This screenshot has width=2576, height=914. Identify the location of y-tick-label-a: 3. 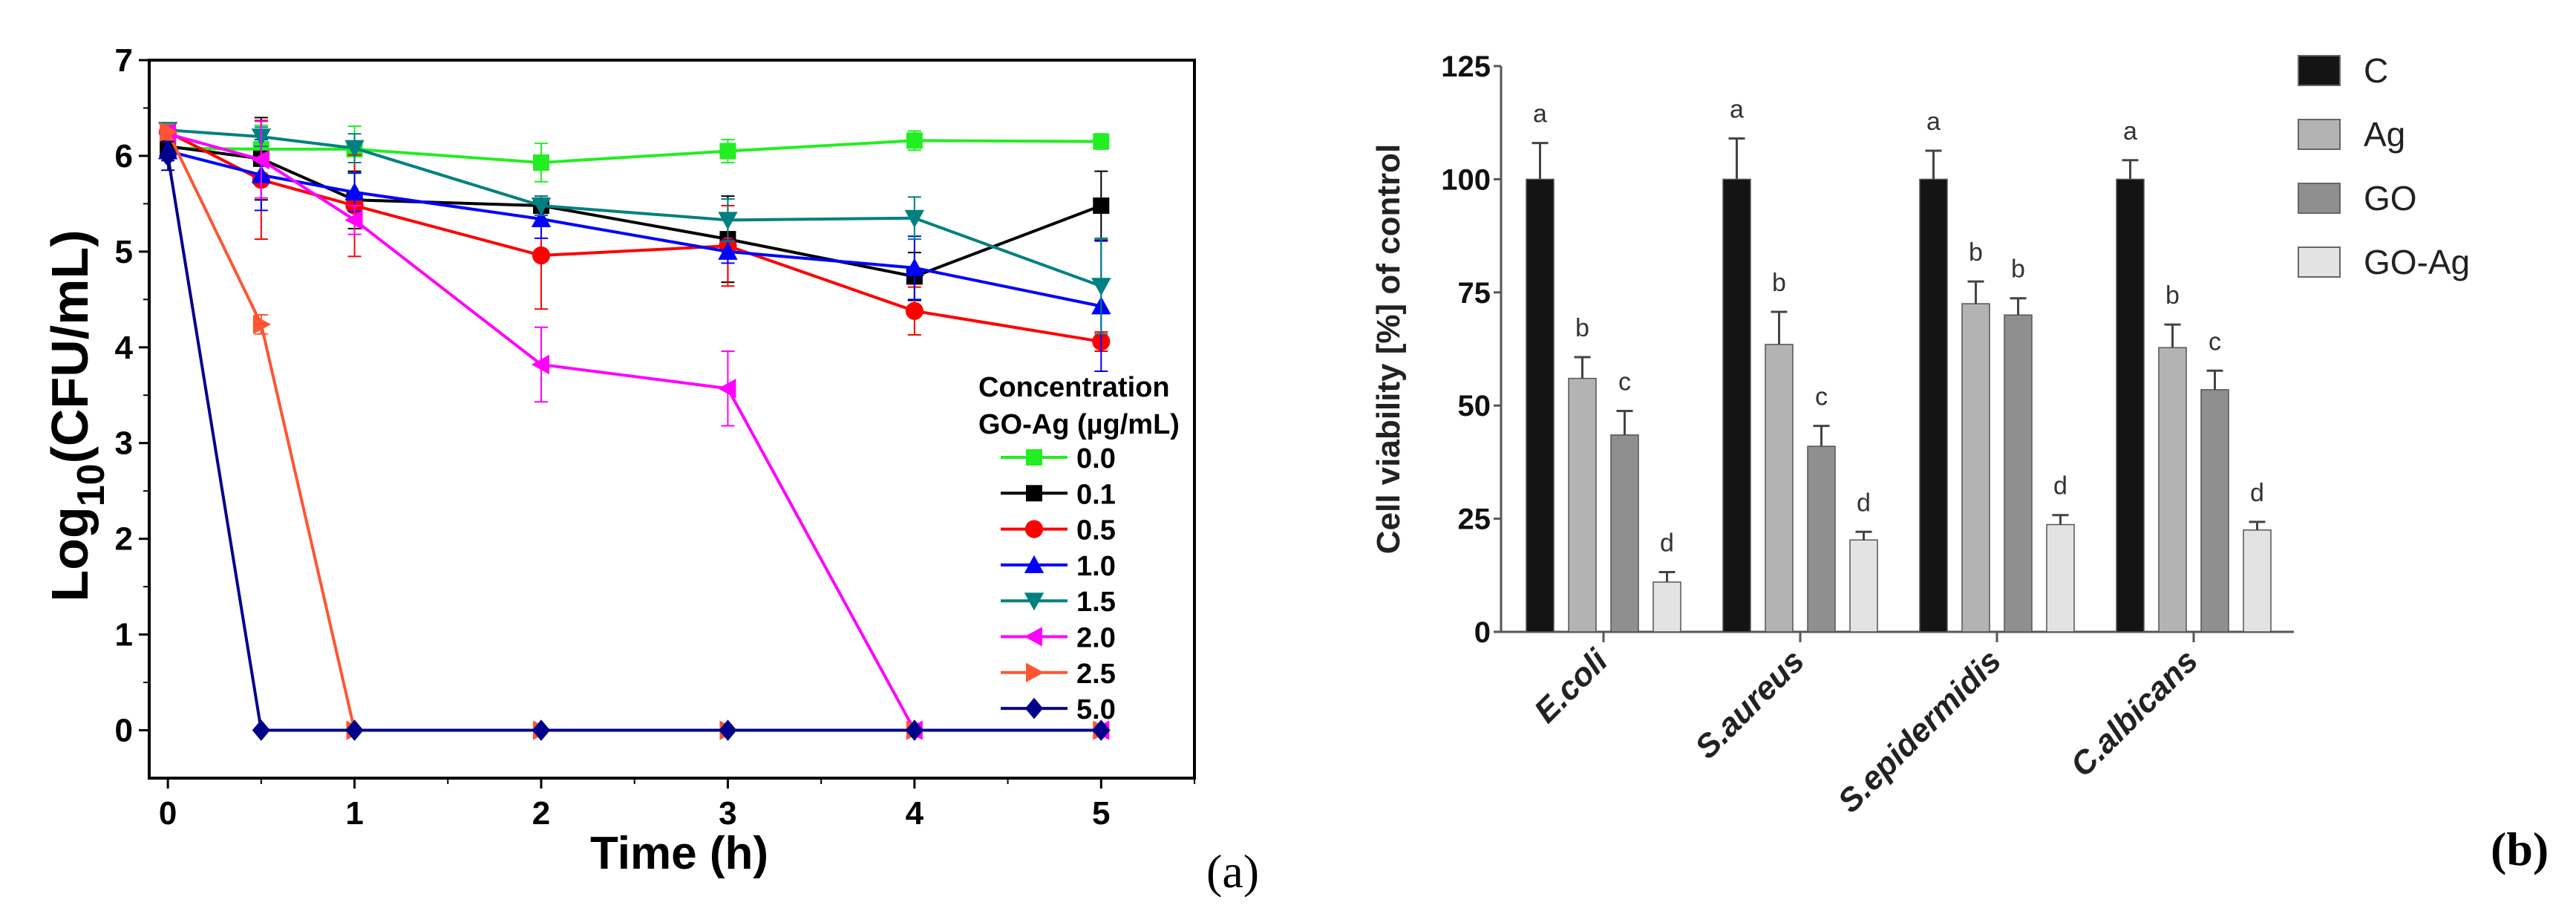
(124, 444).